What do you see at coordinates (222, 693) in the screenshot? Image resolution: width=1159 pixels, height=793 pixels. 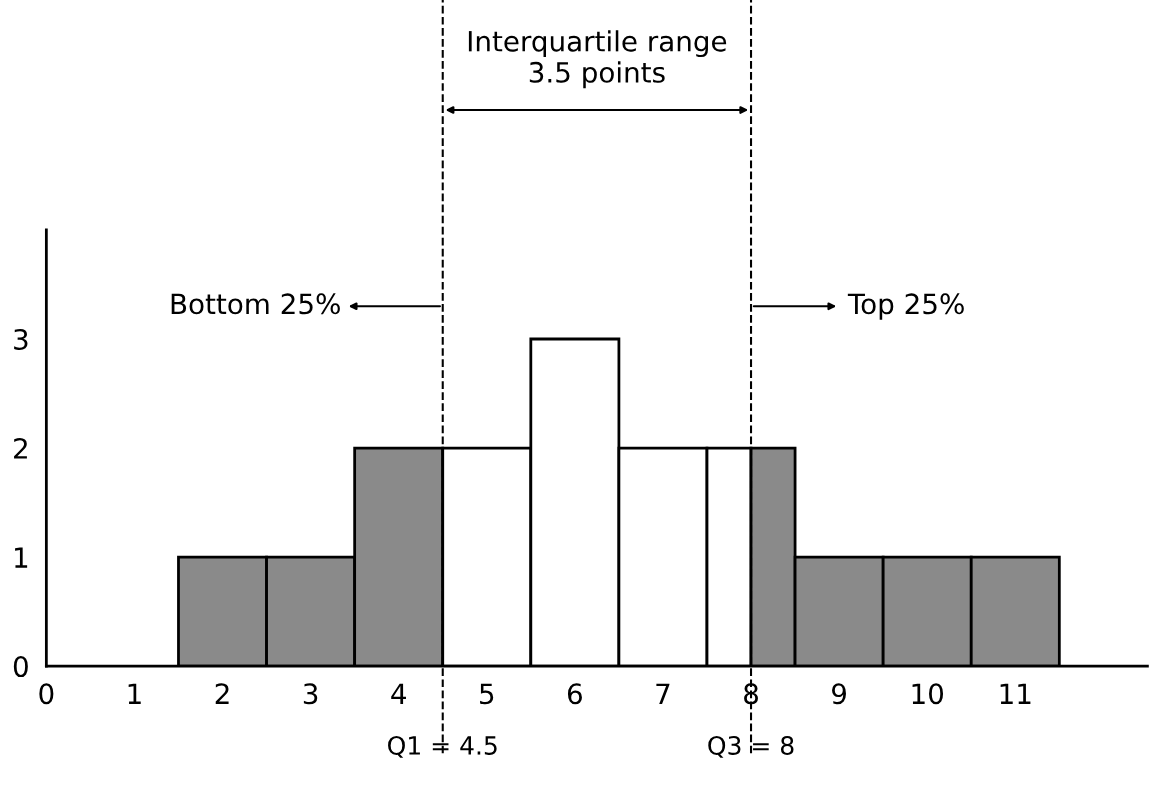 I see `x-tick-label: 2` at bounding box center [222, 693].